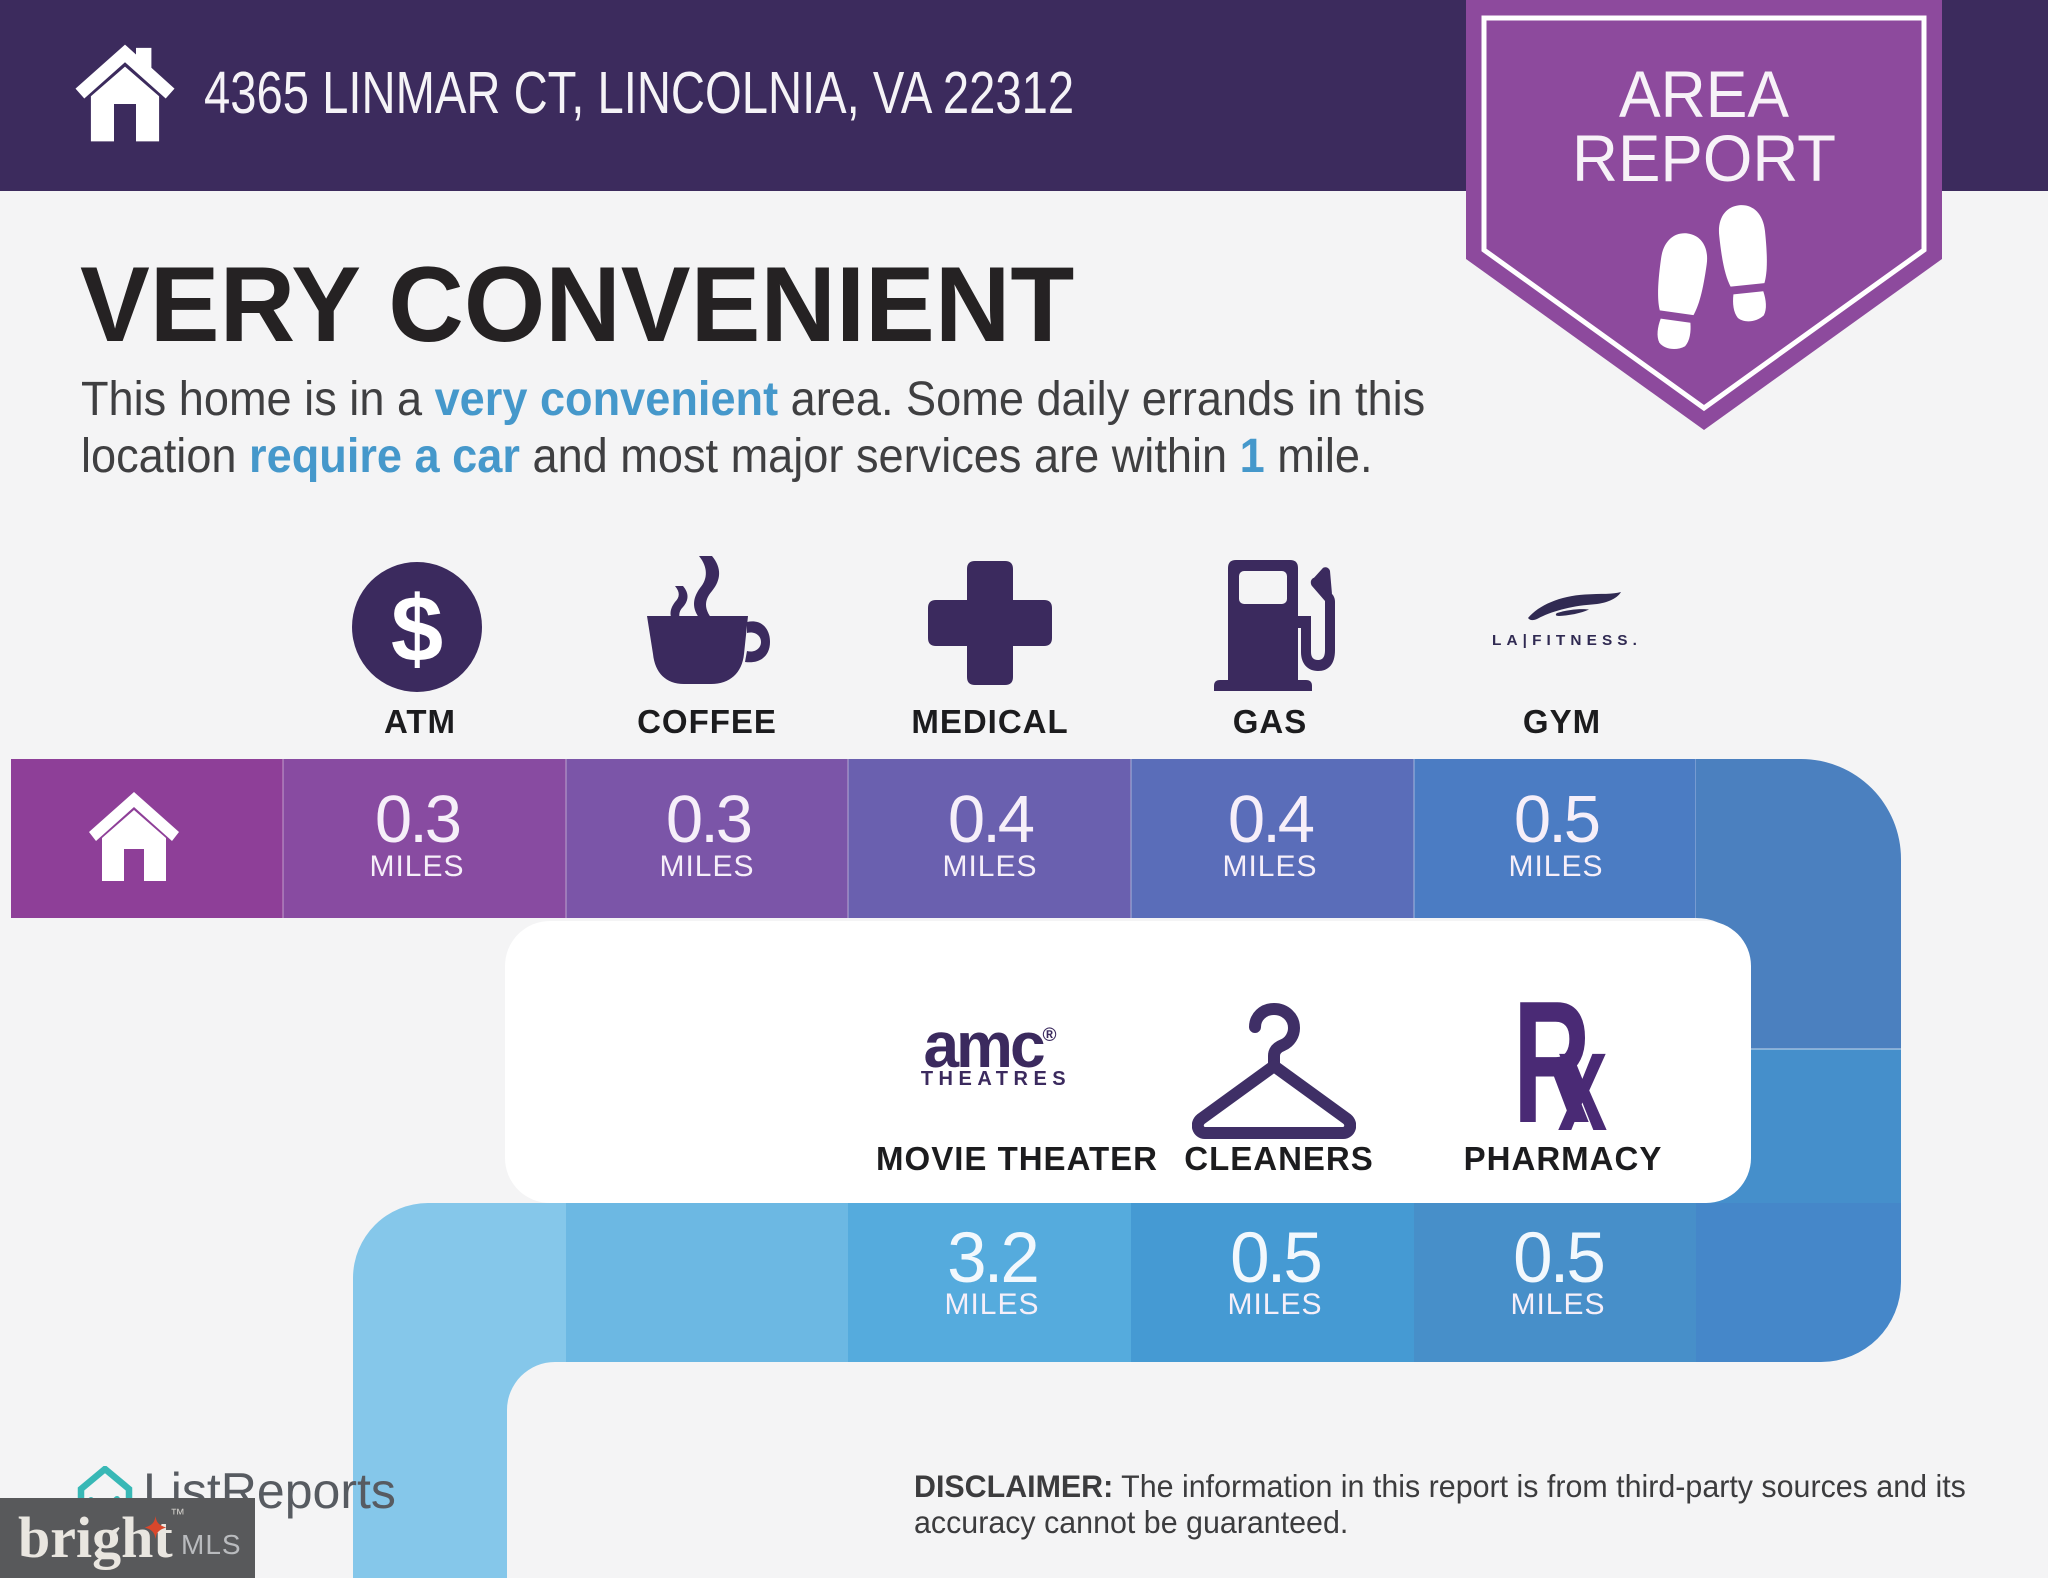 Image resolution: width=2048 pixels, height=1583 pixels. I want to click on svg-text: LA|FITNESS., so click(1567, 640).